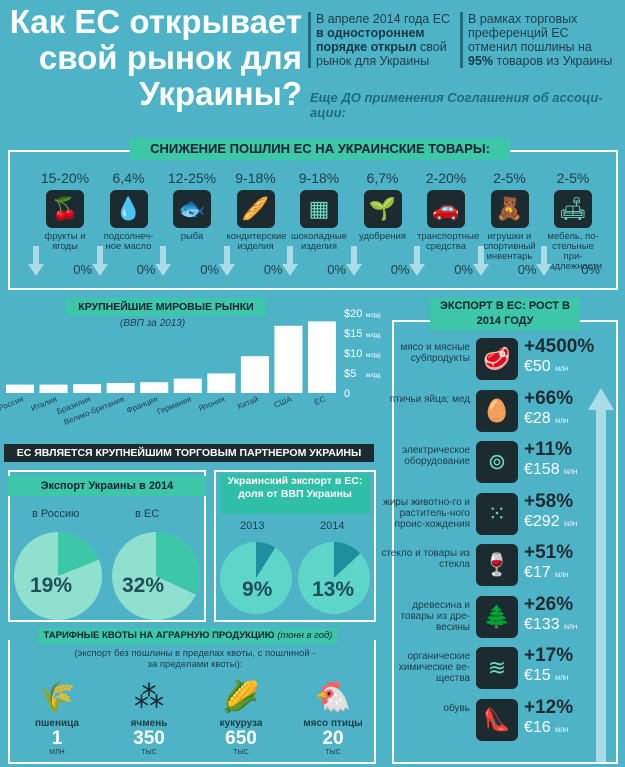 The image size is (625, 767). I want to click on export-2014-pies, so click(107, 576).